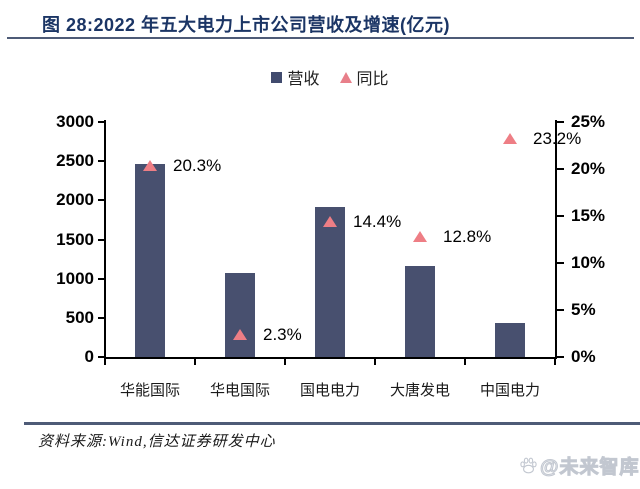 This screenshot has height=489, width=640. What do you see at coordinates (149, 390) in the screenshot?
I see `x-axis-category-label: 华能国际` at bounding box center [149, 390].